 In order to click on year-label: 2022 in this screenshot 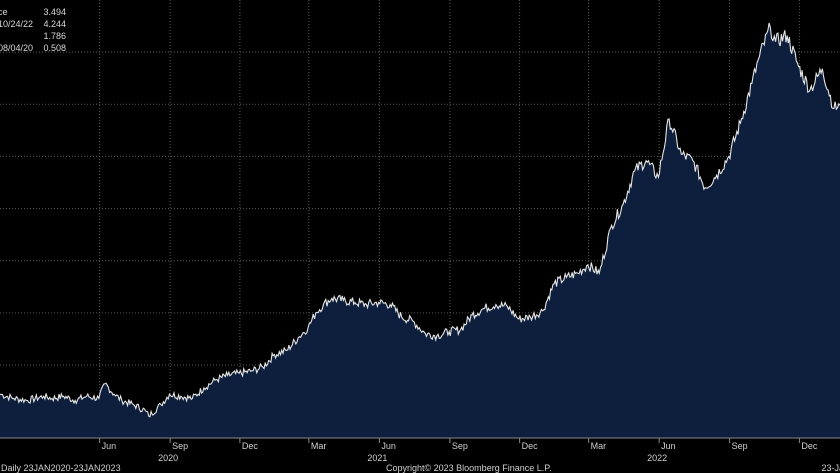, I will do `click(657, 458)`.